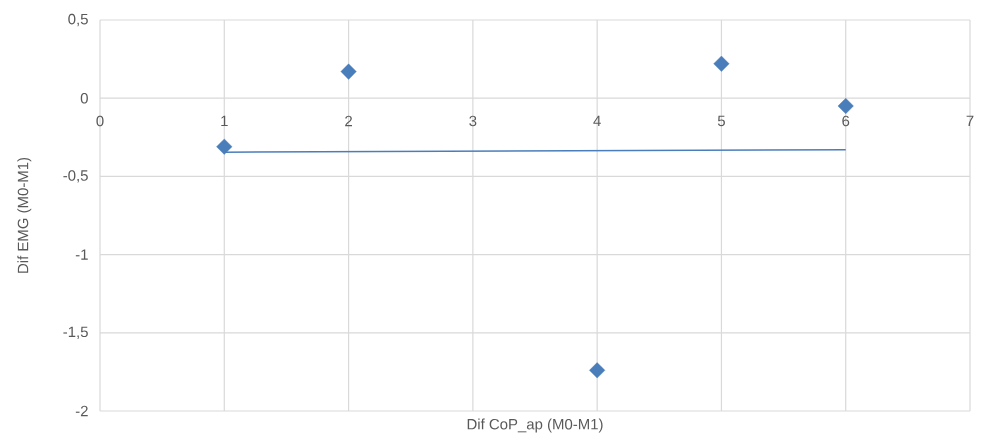 Image resolution: width=1002 pixels, height=444 pixels. Describe the element at coordinates (348, 121) in the screenshot. I see `x-tick-label: 2` at that location.